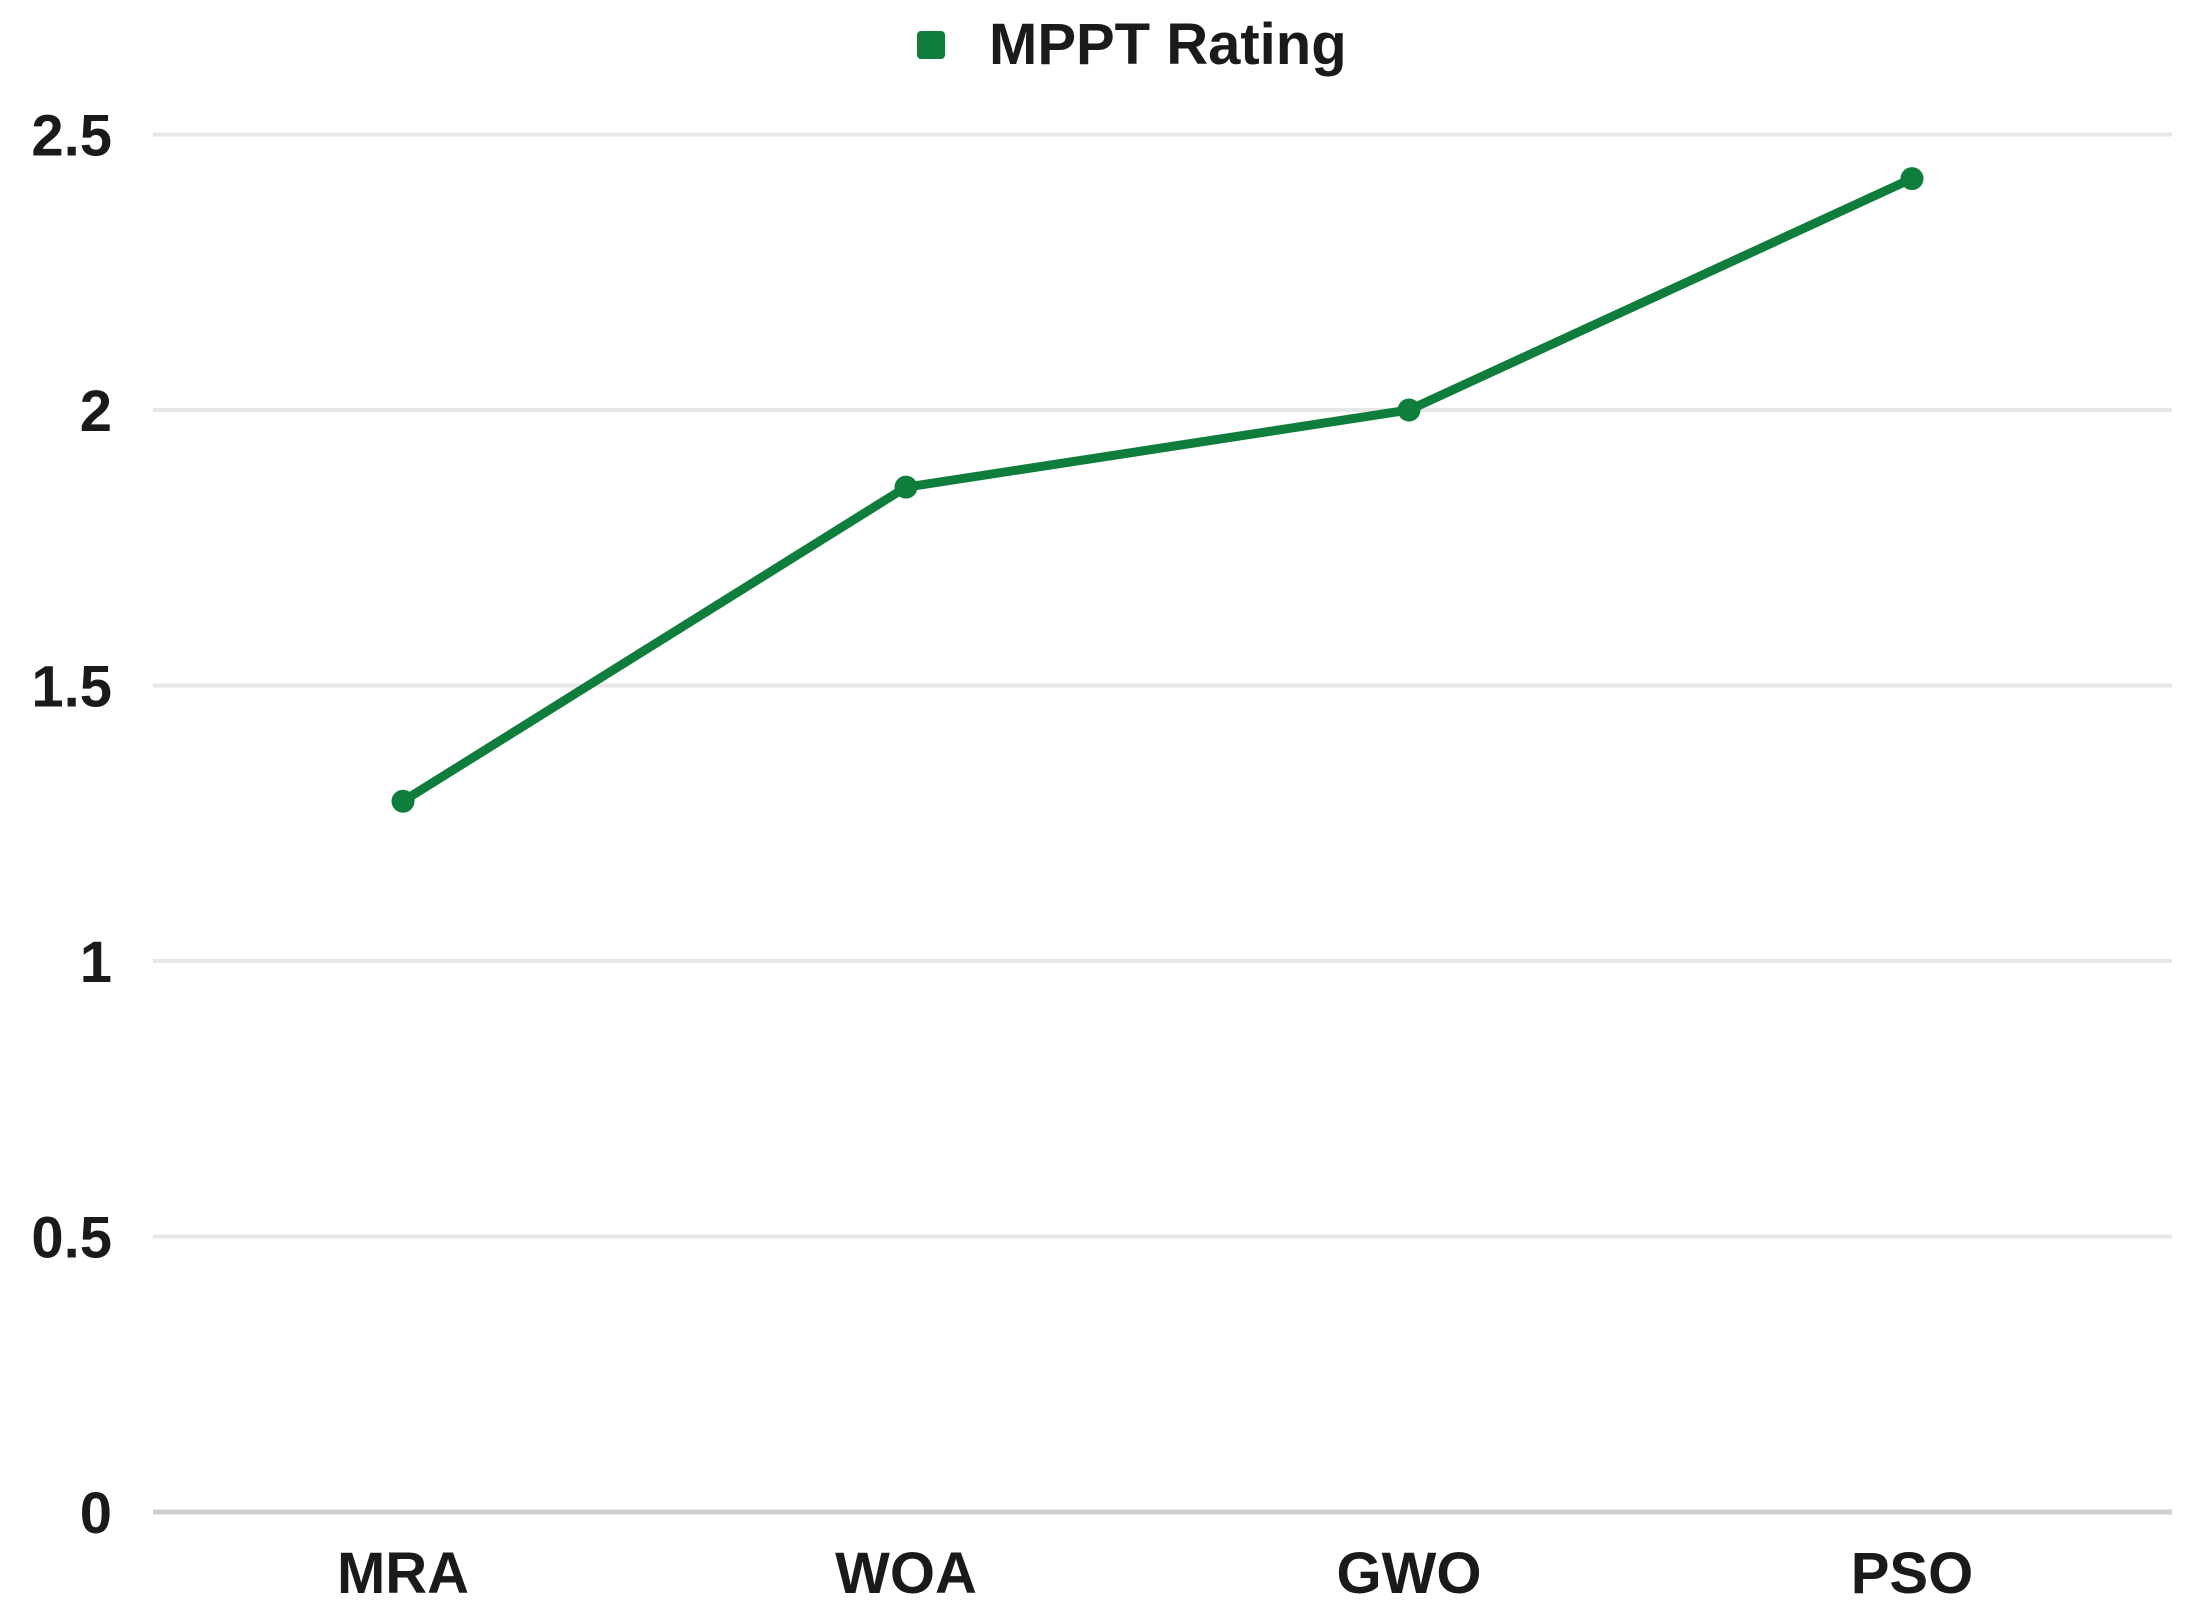 This screenshot has width=2188, height=1606. I want to click on x-category-label: WOA, so click(906, 1573).